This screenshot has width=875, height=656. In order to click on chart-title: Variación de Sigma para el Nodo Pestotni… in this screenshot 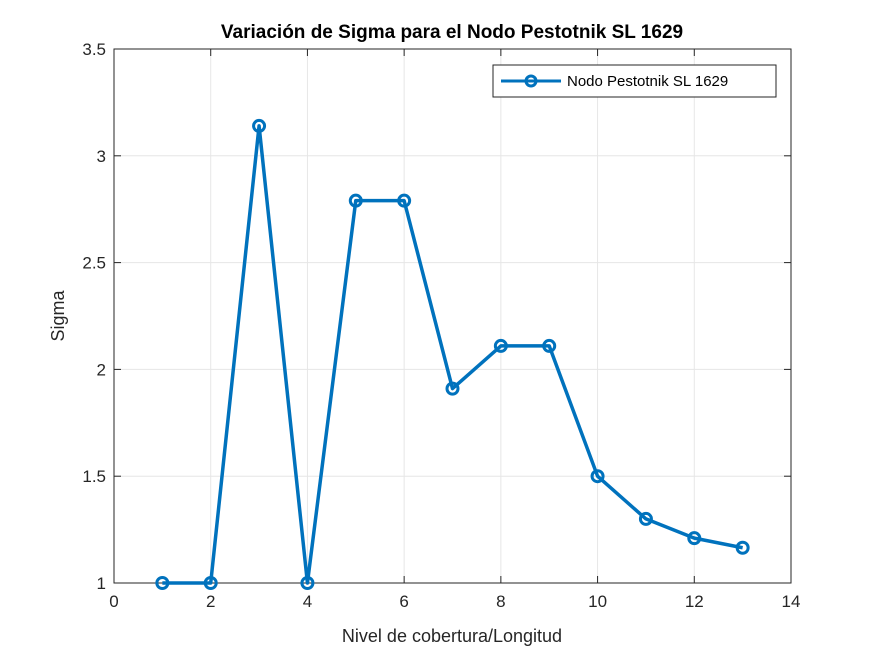, I will do `click(452, 32)`.